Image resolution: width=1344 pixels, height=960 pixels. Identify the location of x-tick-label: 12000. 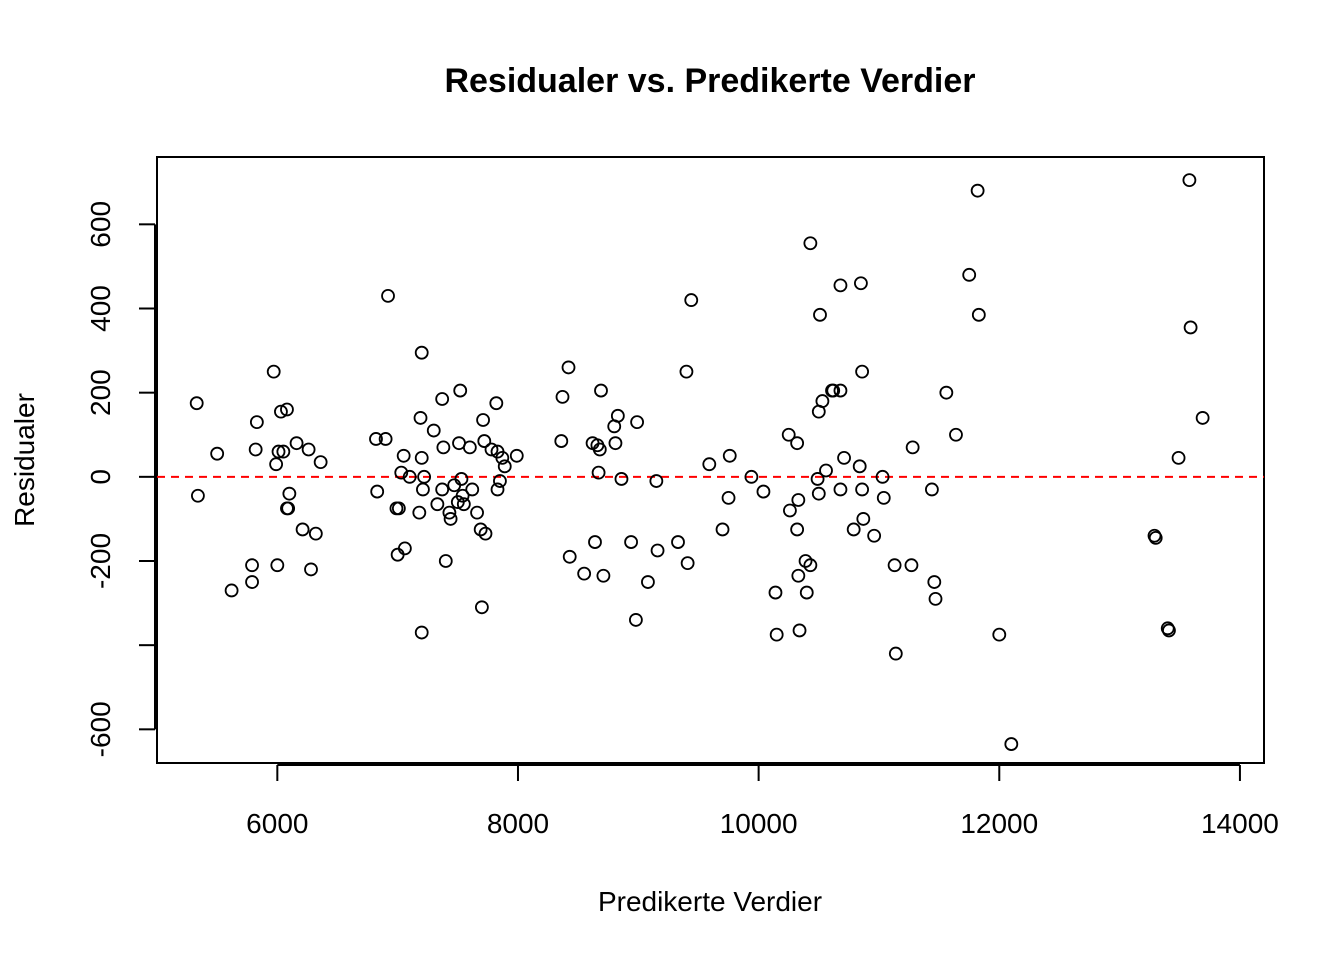
(999, 823).